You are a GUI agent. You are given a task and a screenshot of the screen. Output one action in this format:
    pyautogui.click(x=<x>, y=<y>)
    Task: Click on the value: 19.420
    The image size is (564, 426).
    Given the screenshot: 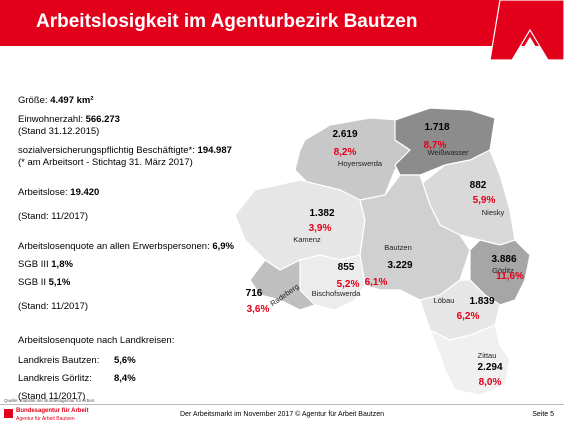 What is the action you would take?
    pyautogui.click(x=85, y=192)
    